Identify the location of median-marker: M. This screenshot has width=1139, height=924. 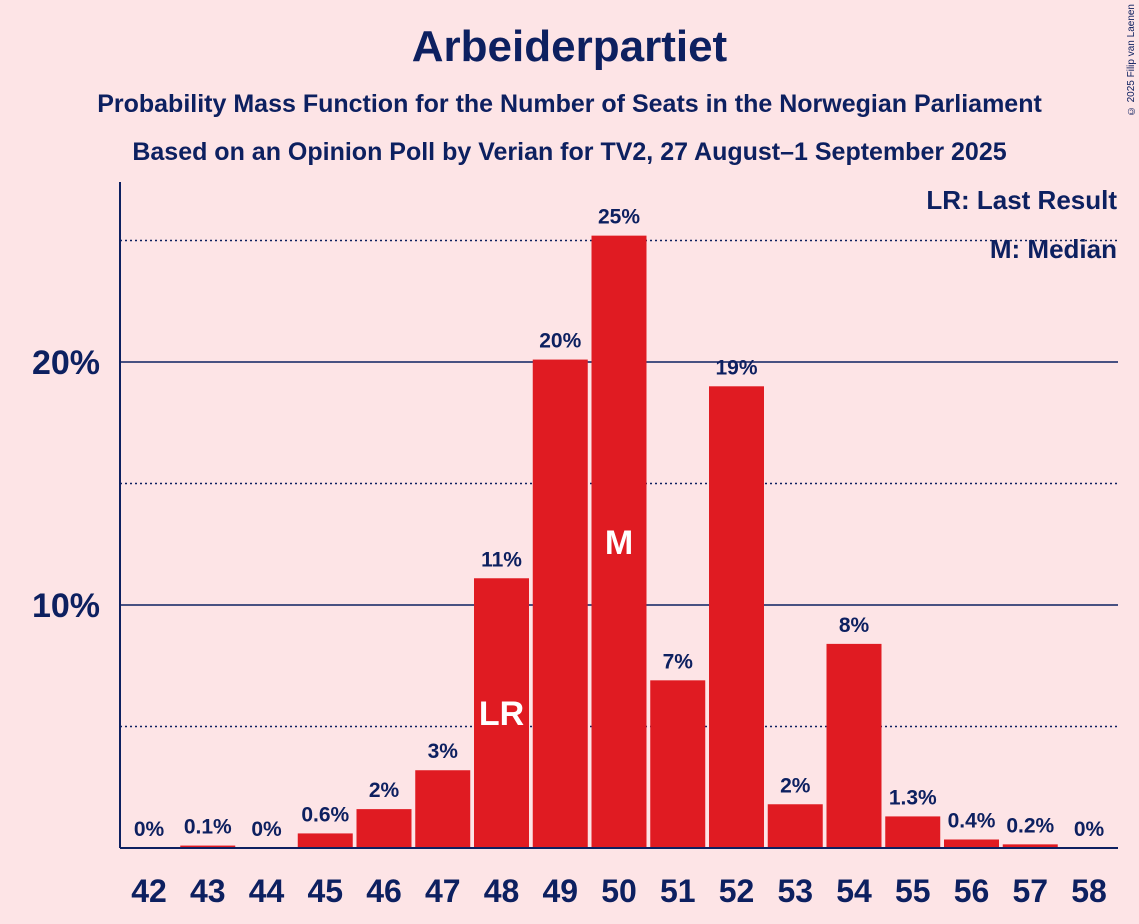
(619, 543).